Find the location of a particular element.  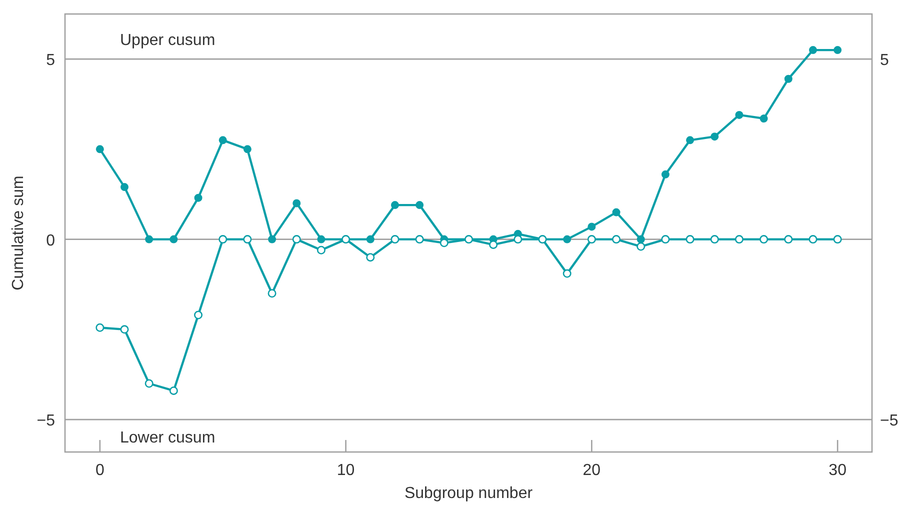

x-tick-label: 0 is located at coordinates (99, 470).